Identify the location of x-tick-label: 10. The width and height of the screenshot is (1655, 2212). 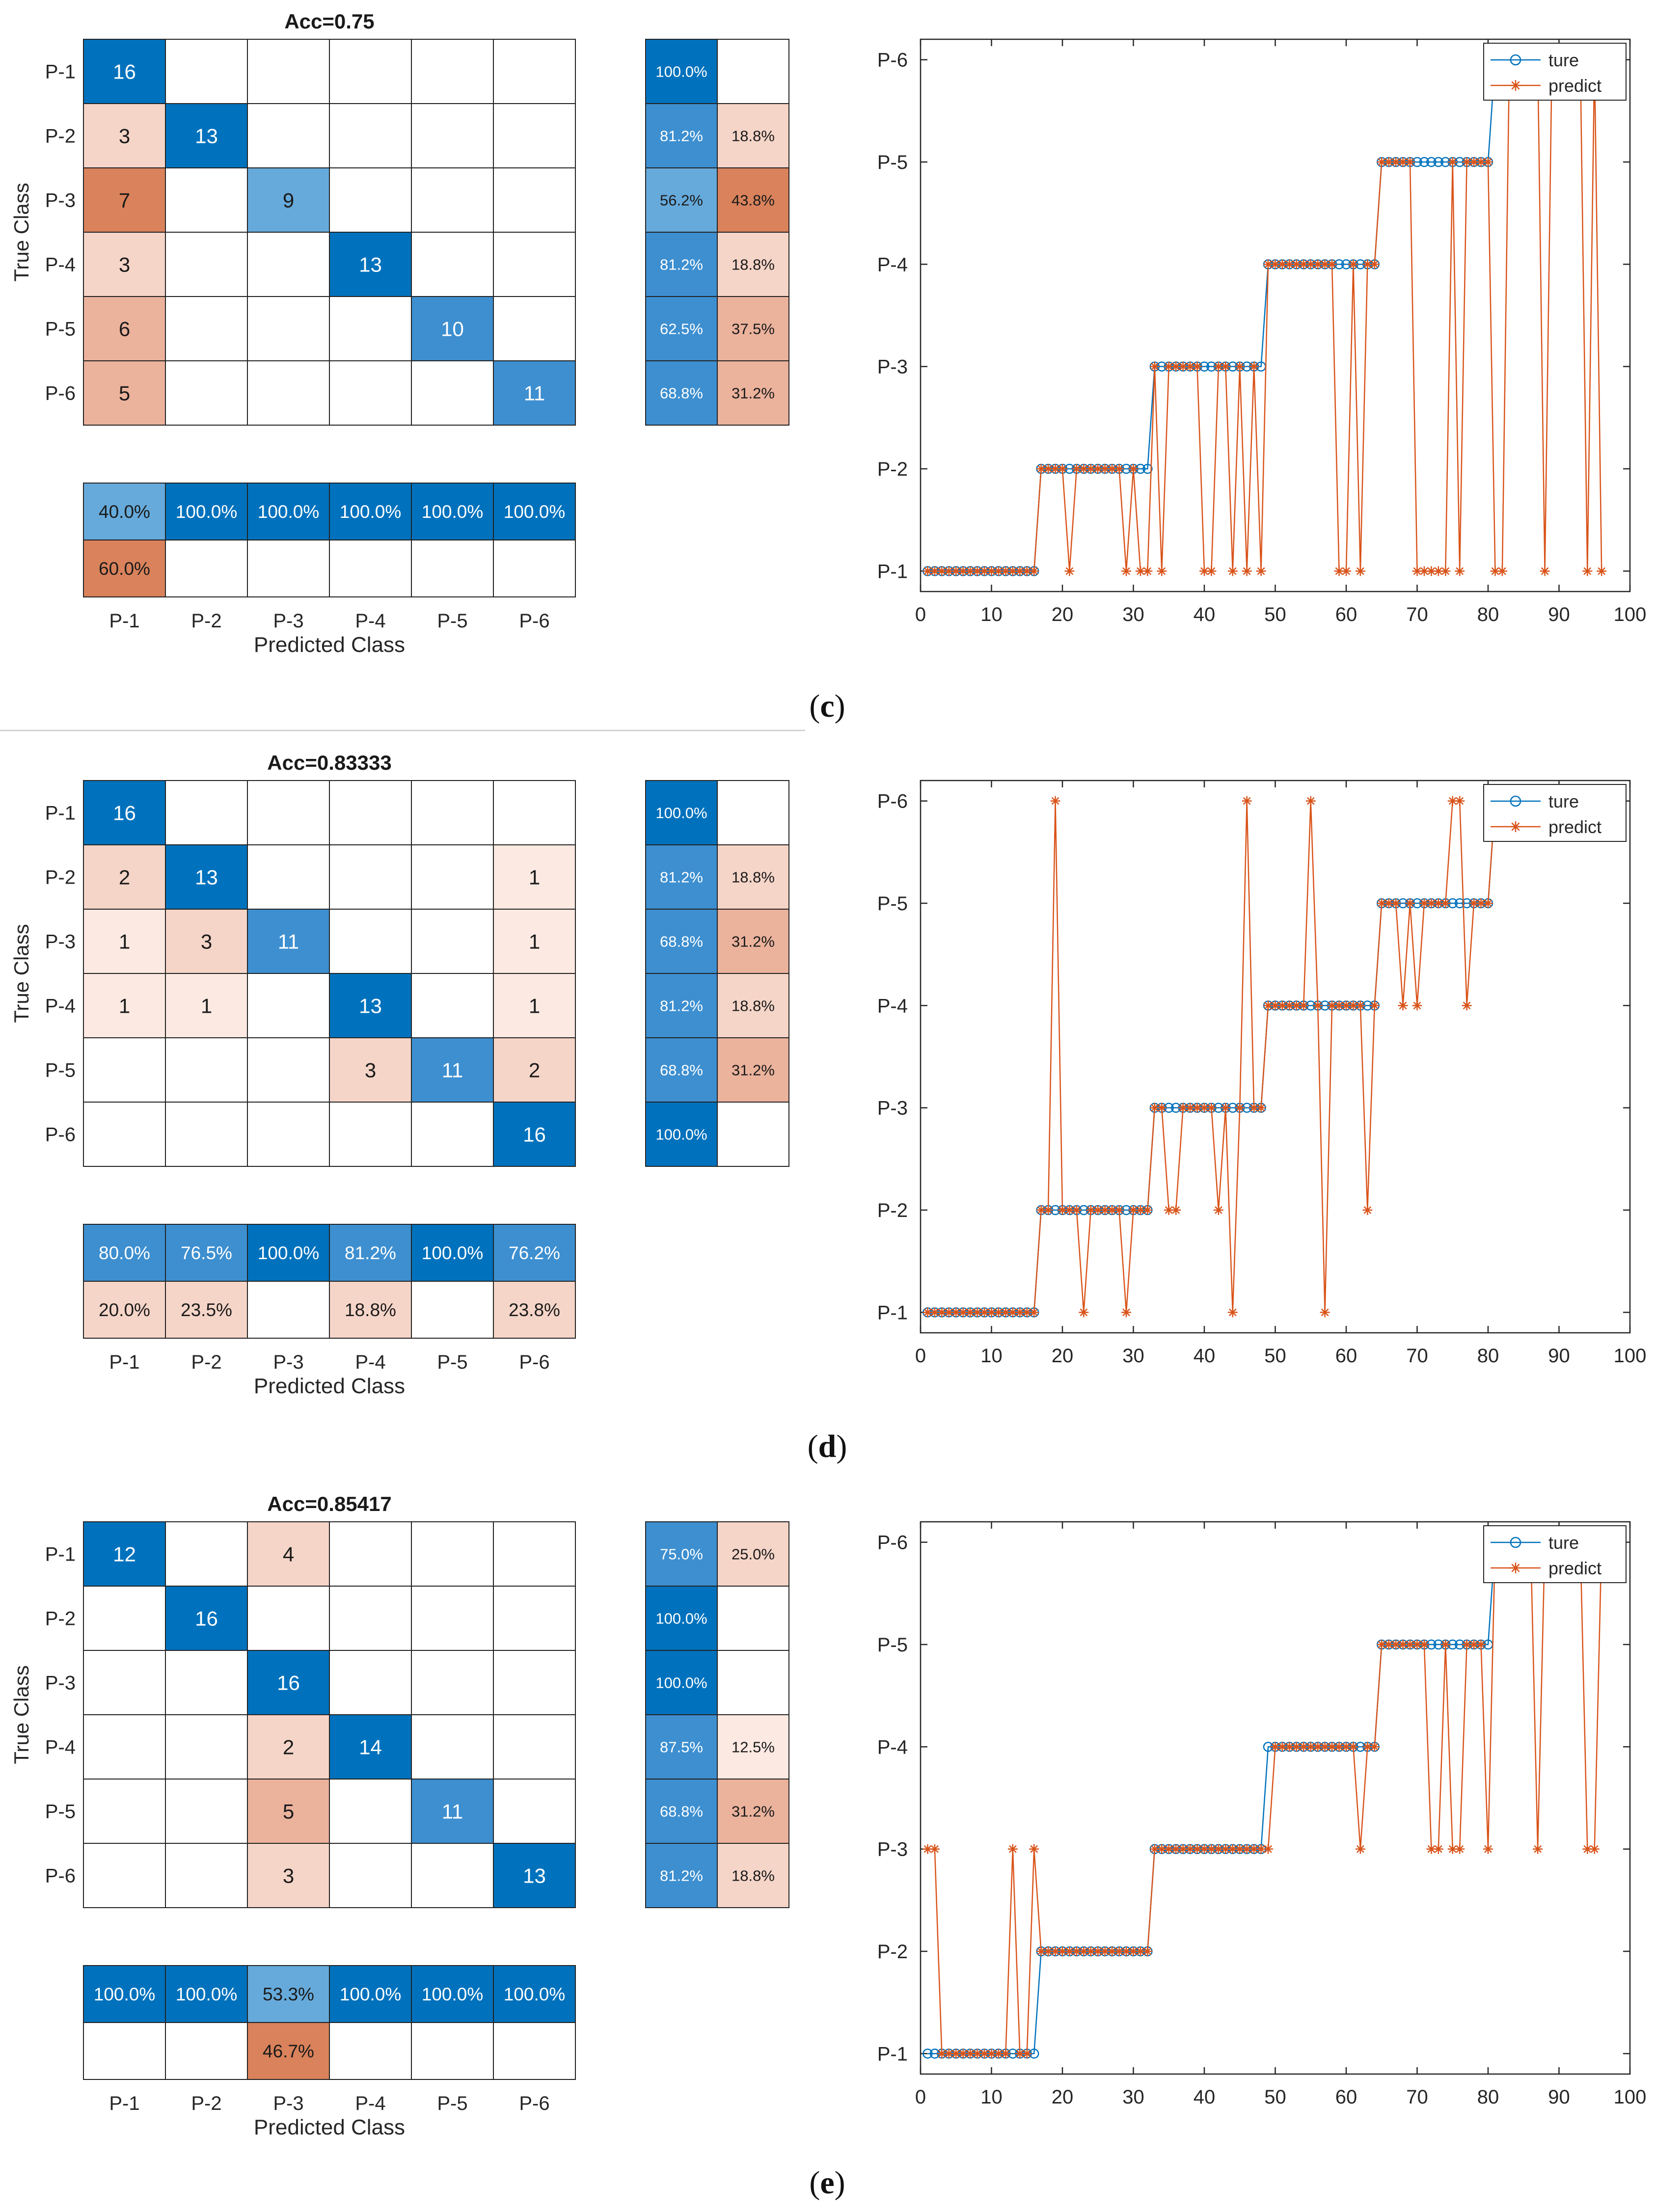
(991, 2097).